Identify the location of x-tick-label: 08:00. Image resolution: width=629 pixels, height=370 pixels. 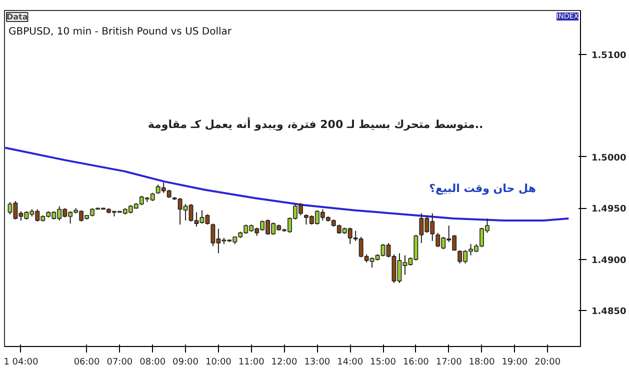
(153, 363).